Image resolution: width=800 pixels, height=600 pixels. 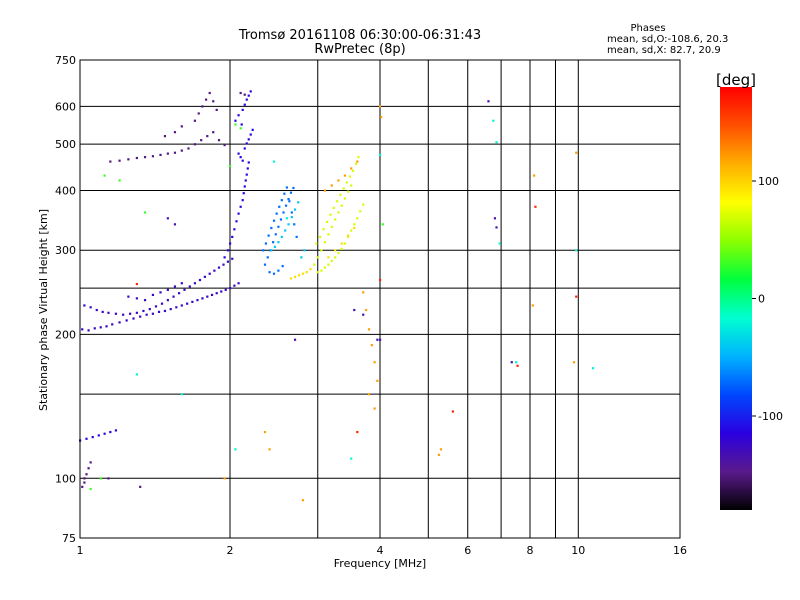 I want to click on x-tick-label: 1, so click(x=80, y=550).